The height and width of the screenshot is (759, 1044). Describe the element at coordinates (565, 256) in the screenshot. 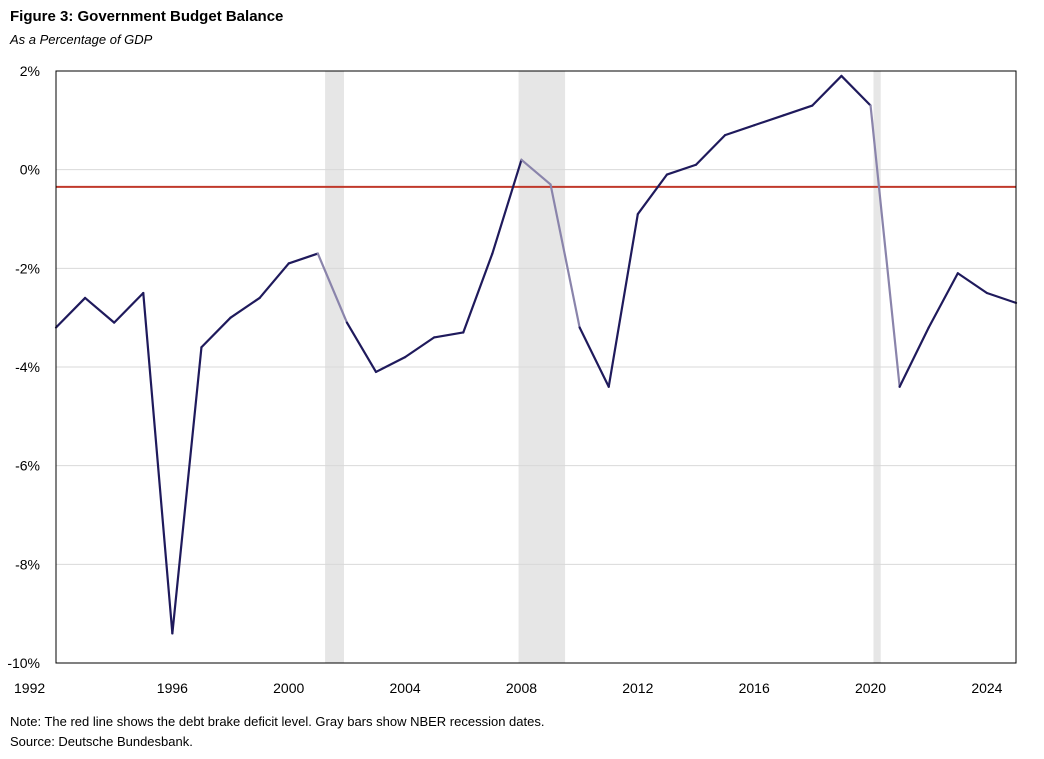

I see `series-segment-2009` at that location.